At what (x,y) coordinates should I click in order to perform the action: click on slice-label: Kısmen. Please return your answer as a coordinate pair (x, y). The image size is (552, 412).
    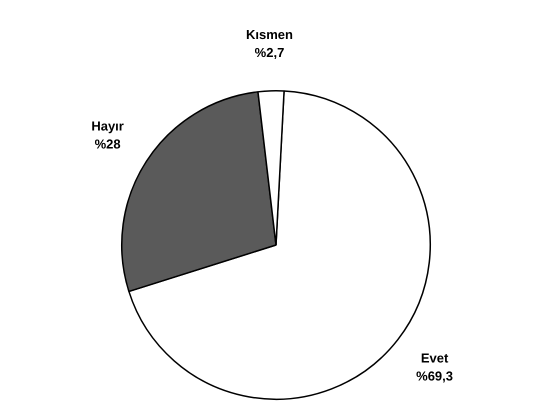
    Looking at the image, I should click on (270, 34).